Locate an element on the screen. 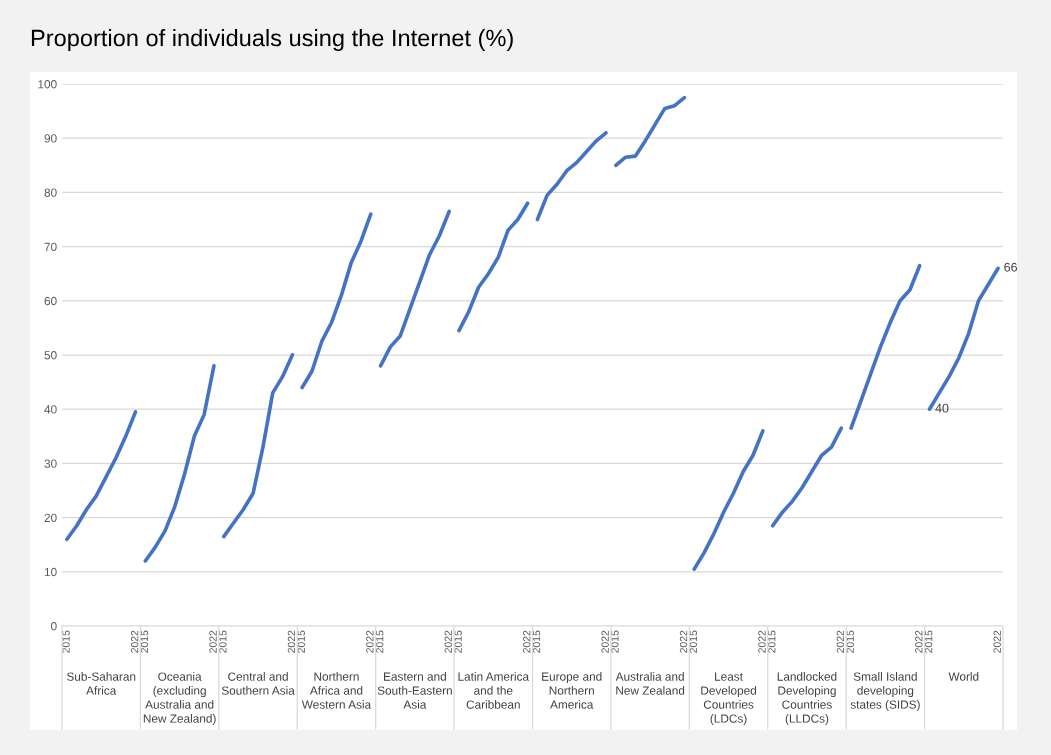  y-tick-label: 90 is located at coordinates (50, 138).